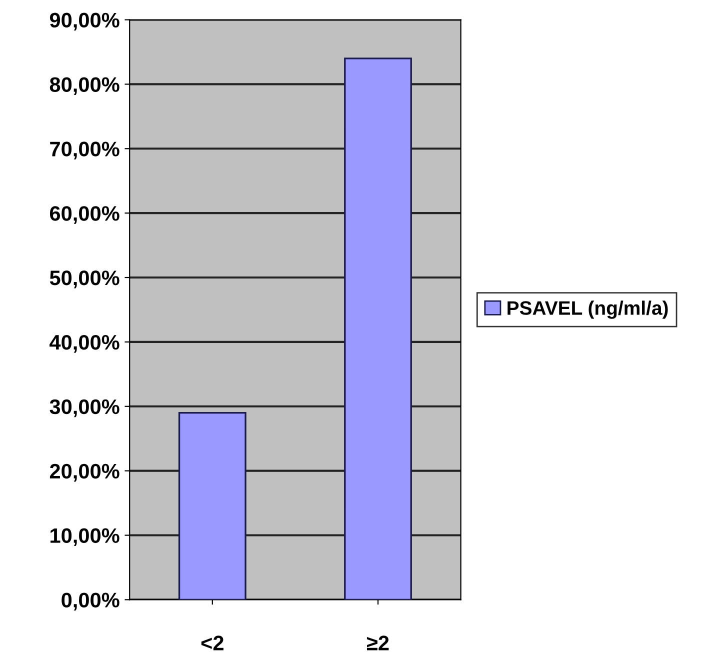 The height and width of the screenshot is (659, 720). Describe the element at coordinates (85, 21) in the screenshot. I see `y-tick-label: 90,00%` at that location.